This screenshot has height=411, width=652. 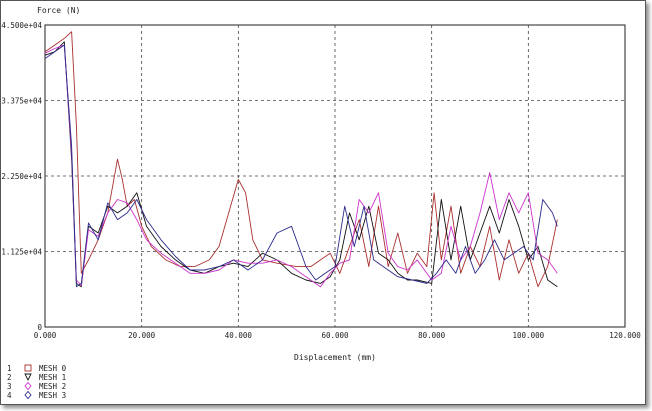 What do you see at coordinates (53, 368) in the screenshot?
I see `legend-label: MESH 0` at bounding box center [53, 368].